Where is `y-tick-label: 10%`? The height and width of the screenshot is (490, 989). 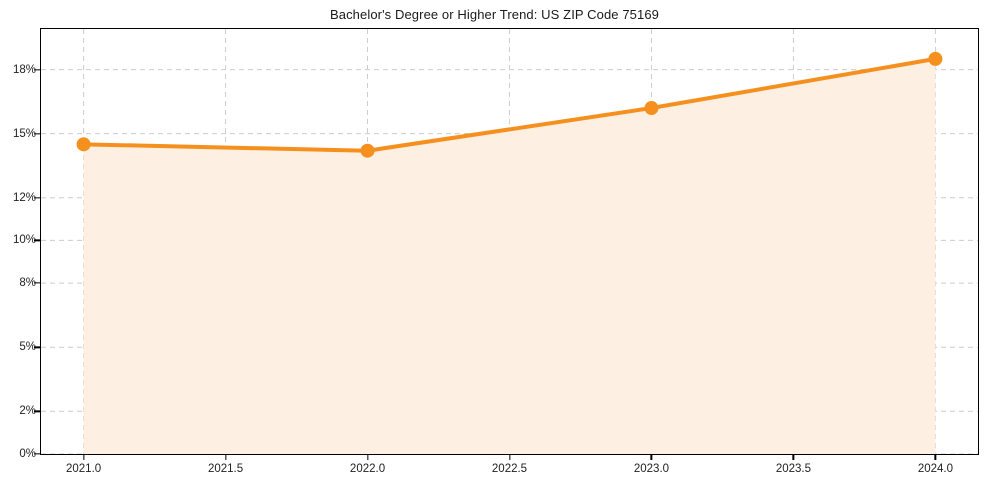
y-tick-label: 10% is located at coordinates (24, 240).